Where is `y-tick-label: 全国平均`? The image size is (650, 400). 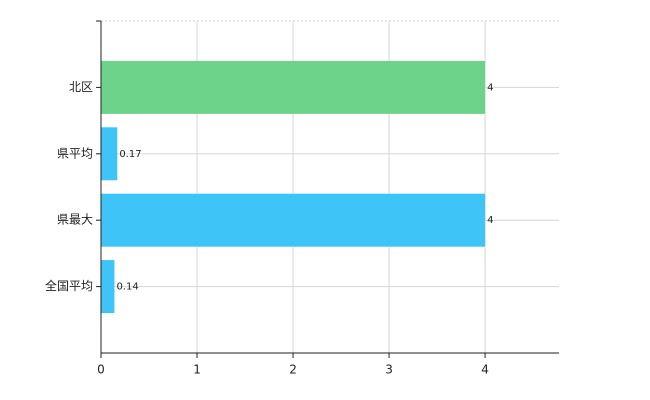 y-tick-label: 全国平均 is located at coordinates (69, 285).